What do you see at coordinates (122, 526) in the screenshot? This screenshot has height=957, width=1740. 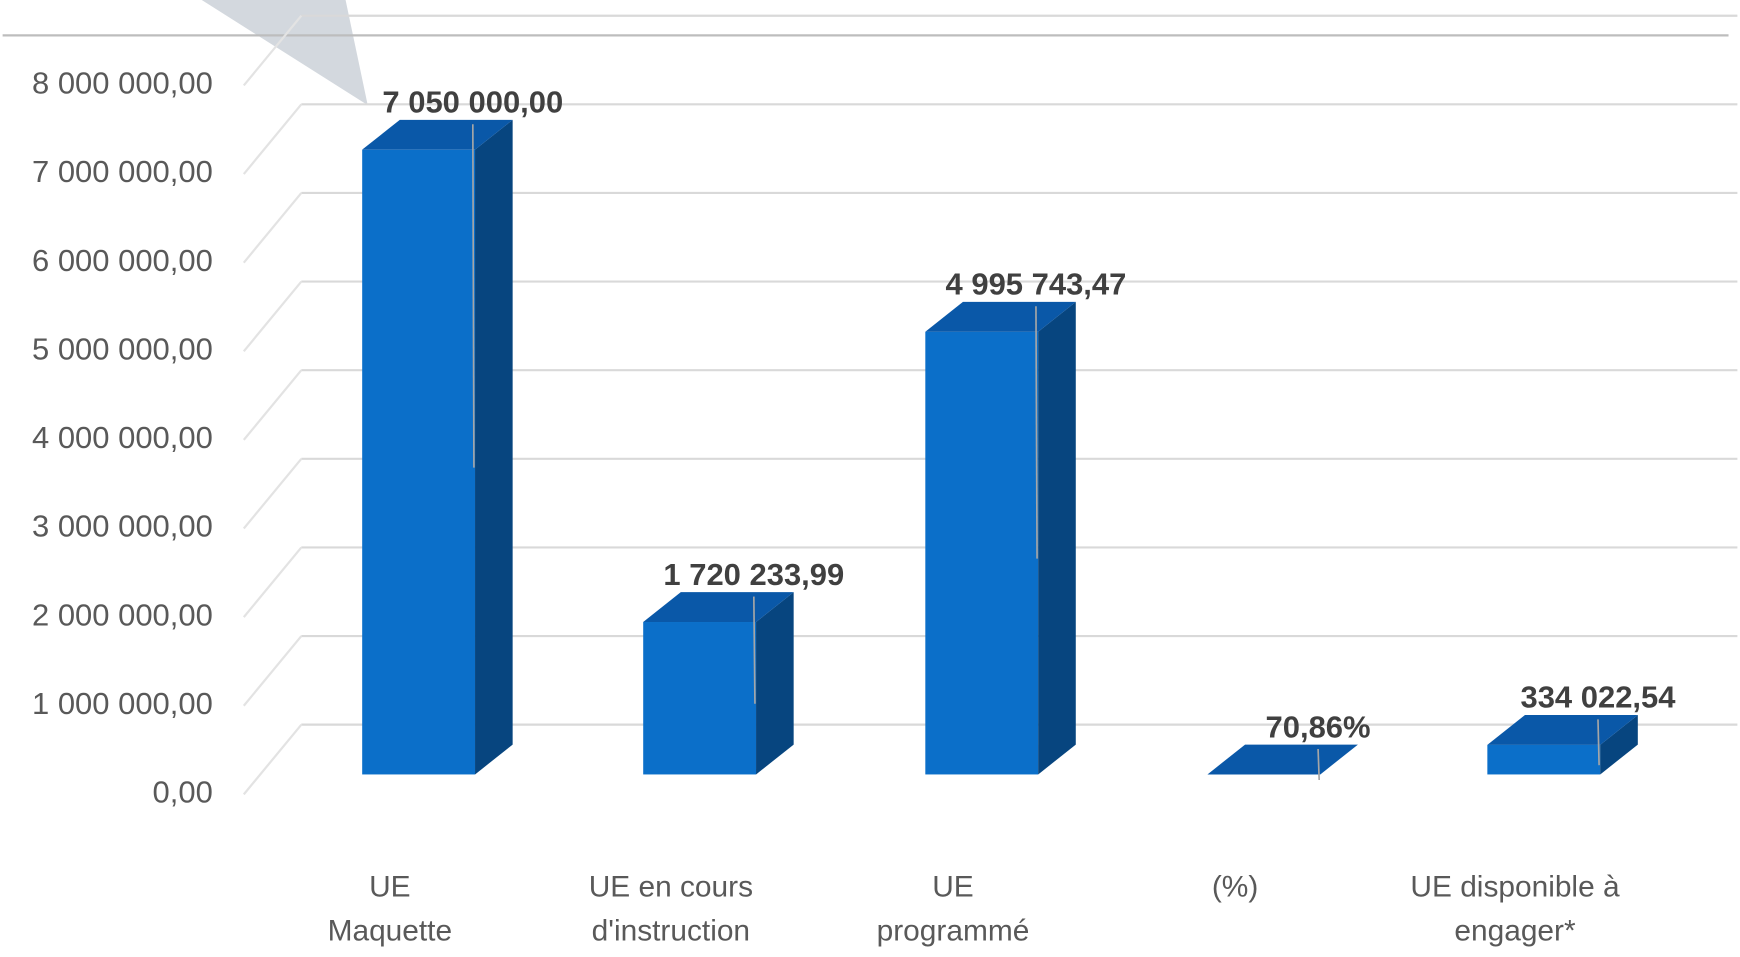 I see `y-tick-label: 3 000 000,00` at bounding box center [122, 526].